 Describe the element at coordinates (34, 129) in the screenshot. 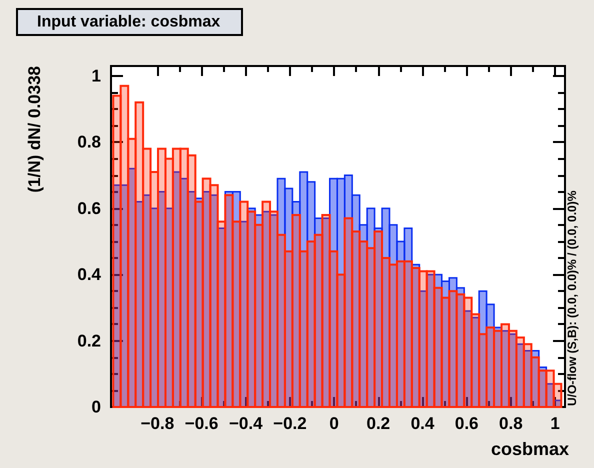

I see `y-axis-title: (1/N) dN/ 0.0338` at that location.